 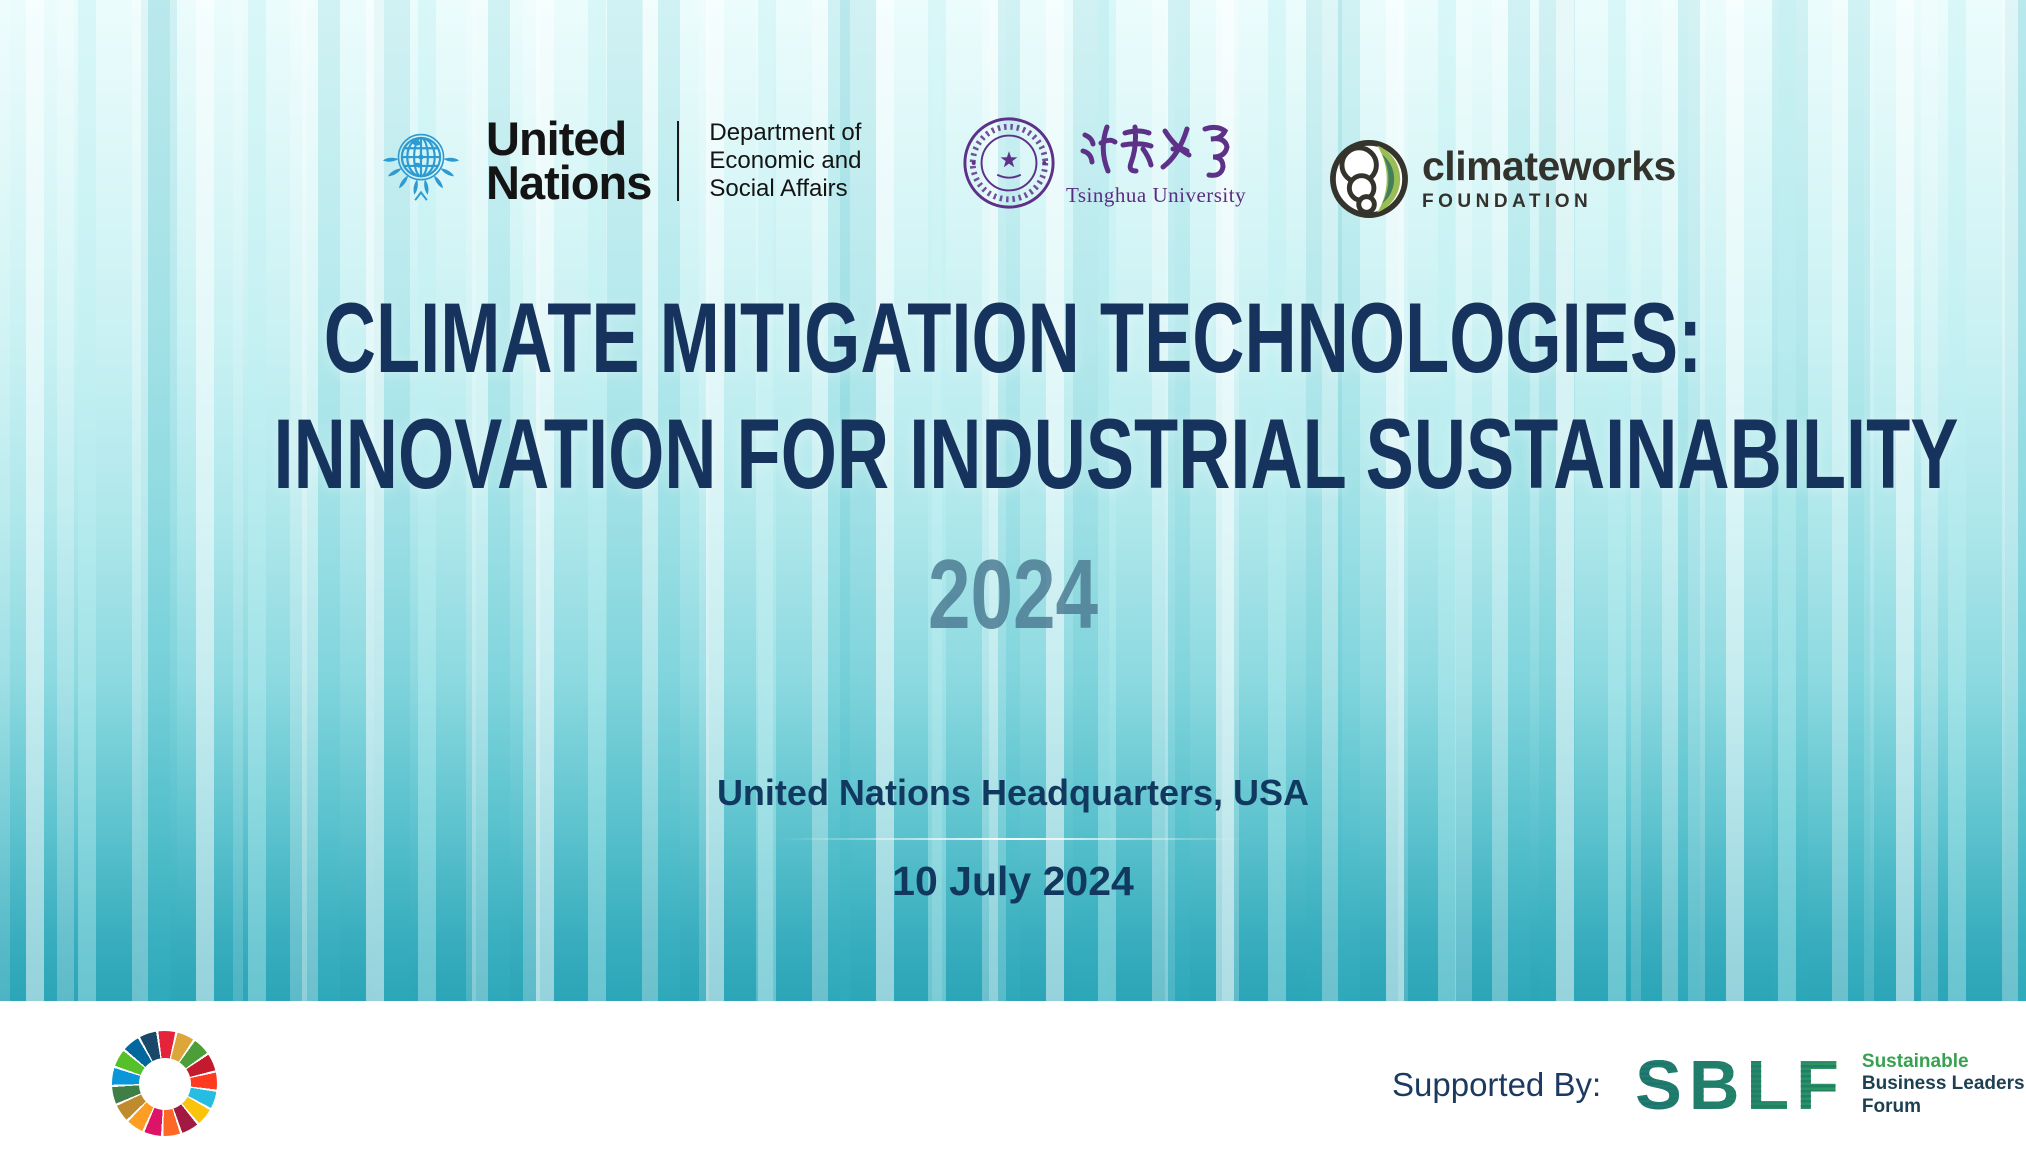 I want to click on event-year: 2024, so click(x=1013, y=594).